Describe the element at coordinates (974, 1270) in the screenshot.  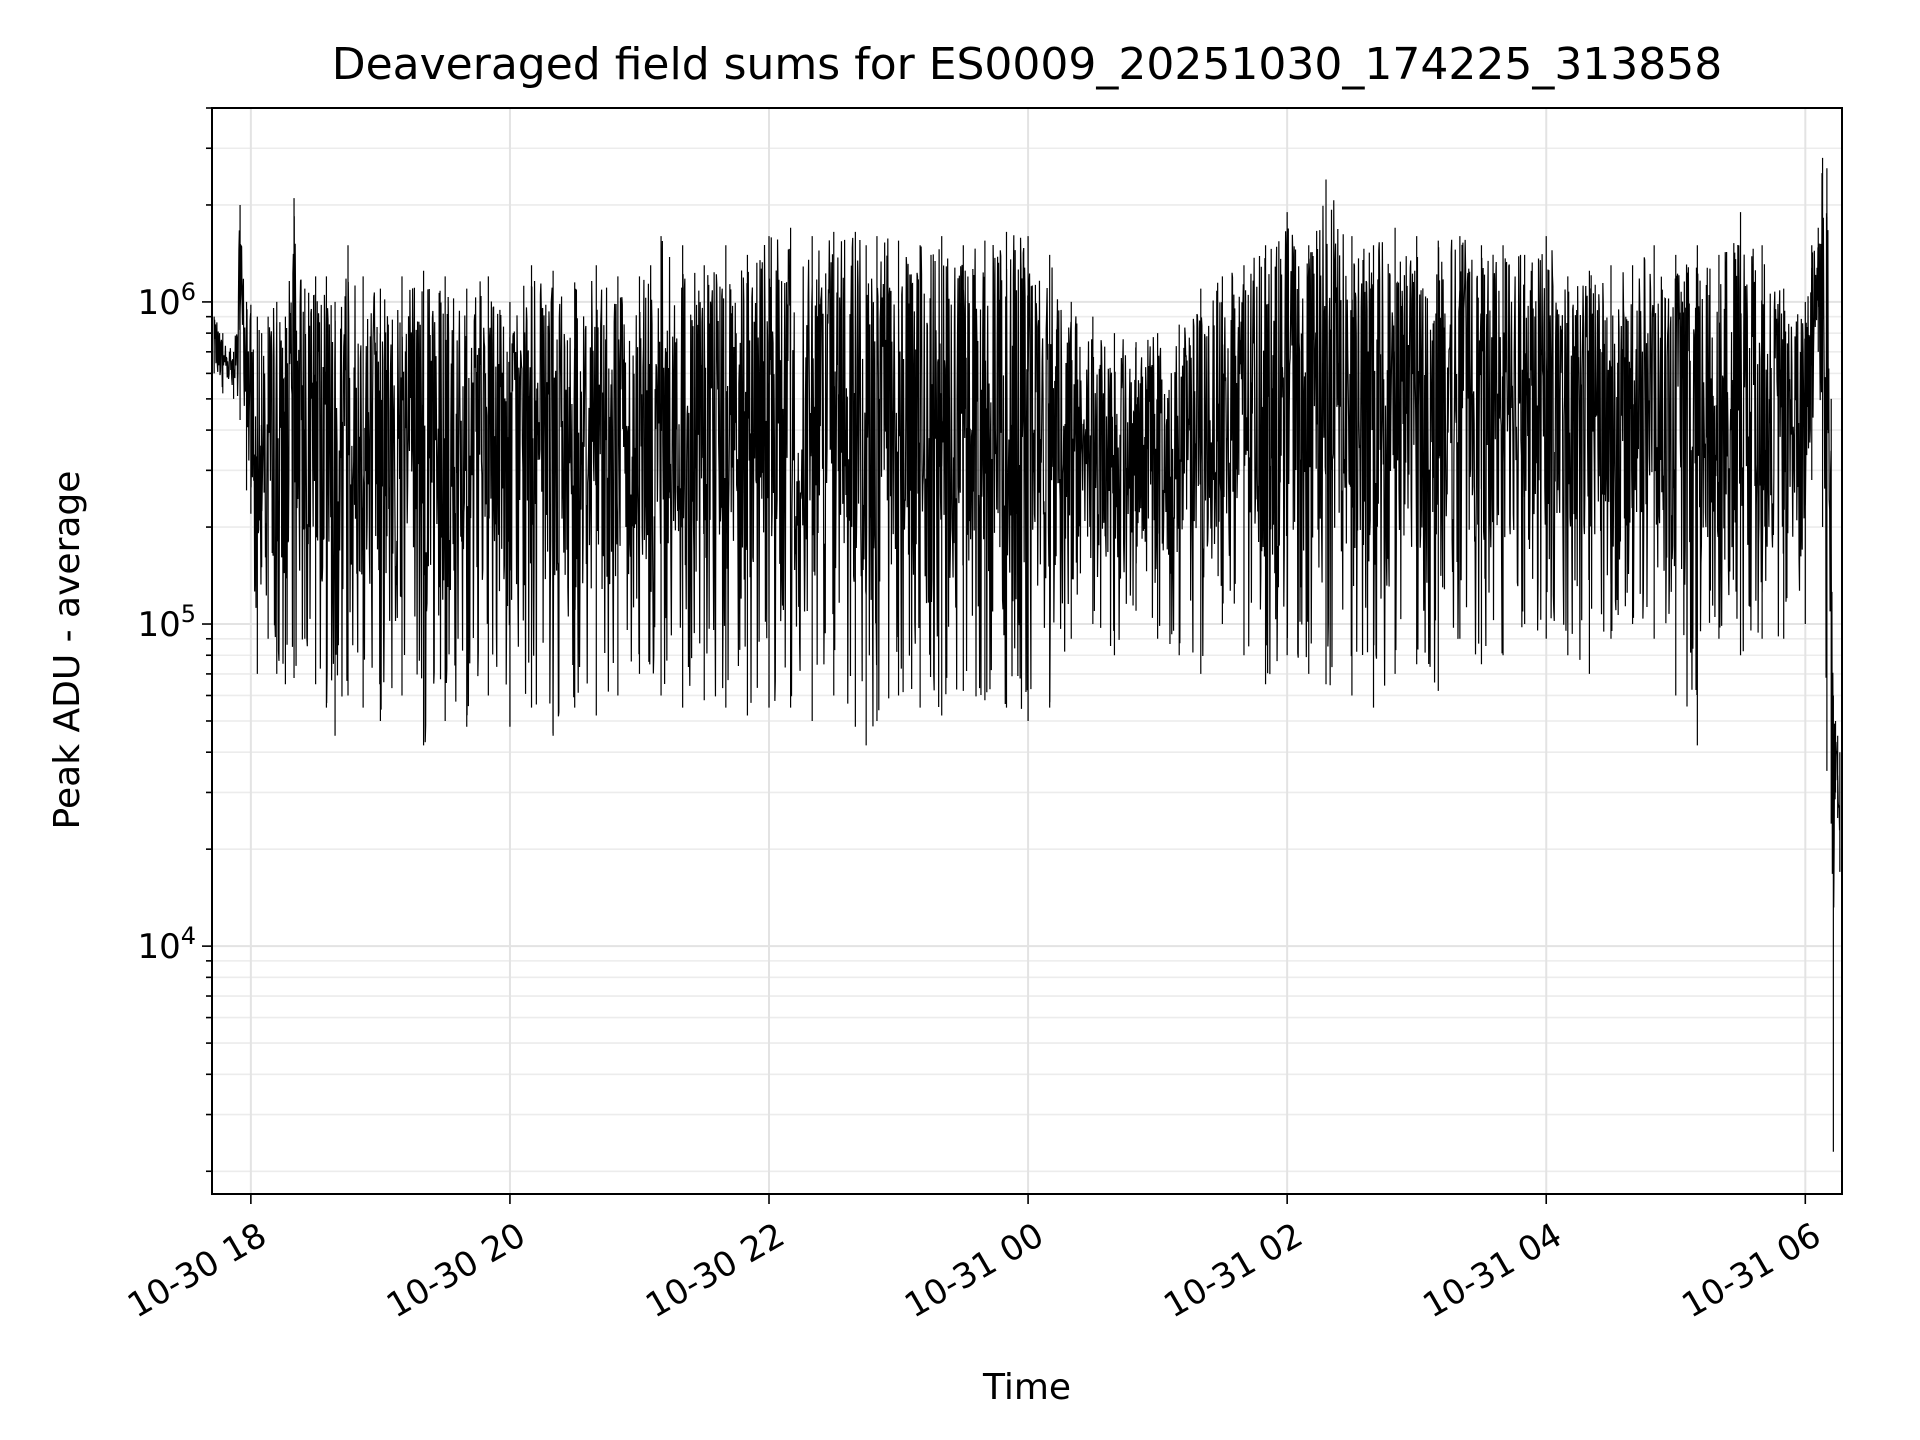
I see `x-tick-label: 10-31 00` at that location.